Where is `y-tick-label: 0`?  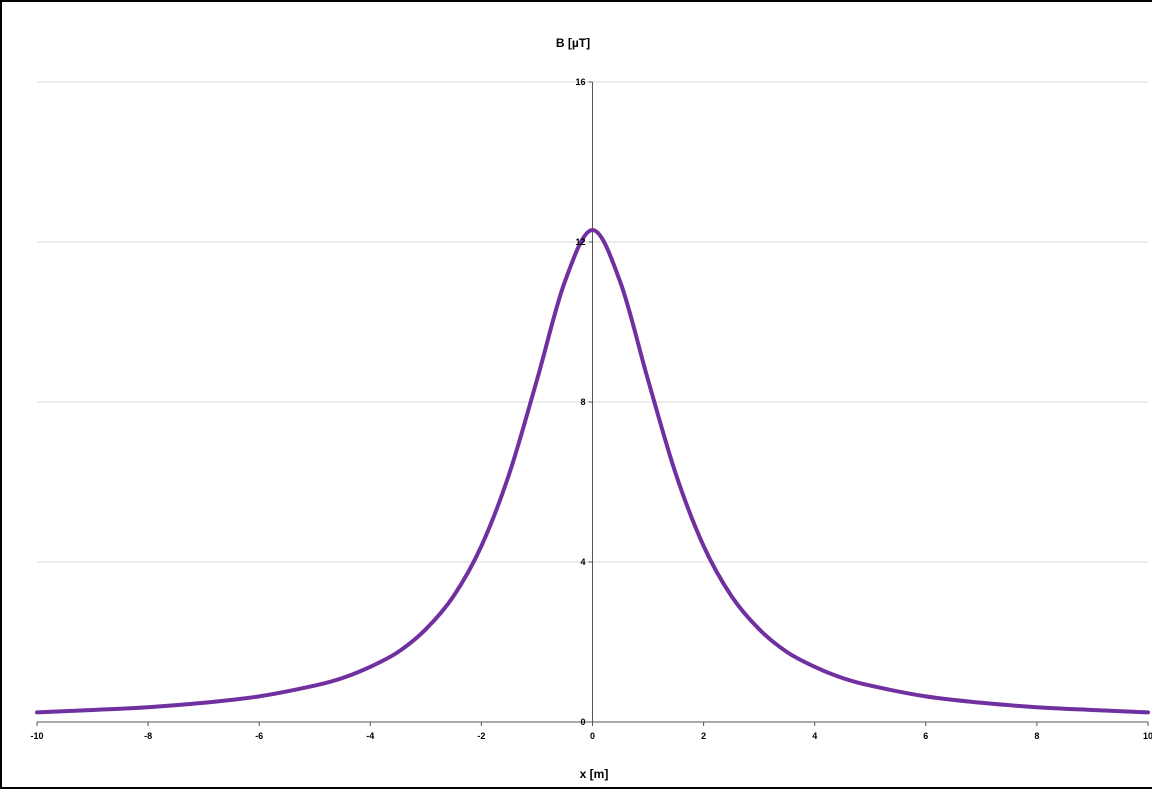 y-tick-label: 0 is located at coordinates (582, 722).